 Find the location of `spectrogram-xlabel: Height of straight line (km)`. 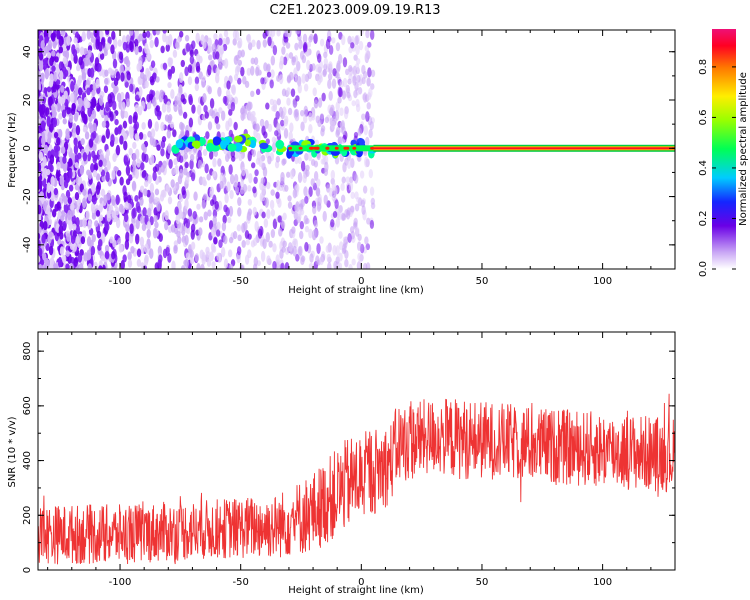

spectrogram-xlabel: Height of straight line (km) is located at coordinates (356, 290).